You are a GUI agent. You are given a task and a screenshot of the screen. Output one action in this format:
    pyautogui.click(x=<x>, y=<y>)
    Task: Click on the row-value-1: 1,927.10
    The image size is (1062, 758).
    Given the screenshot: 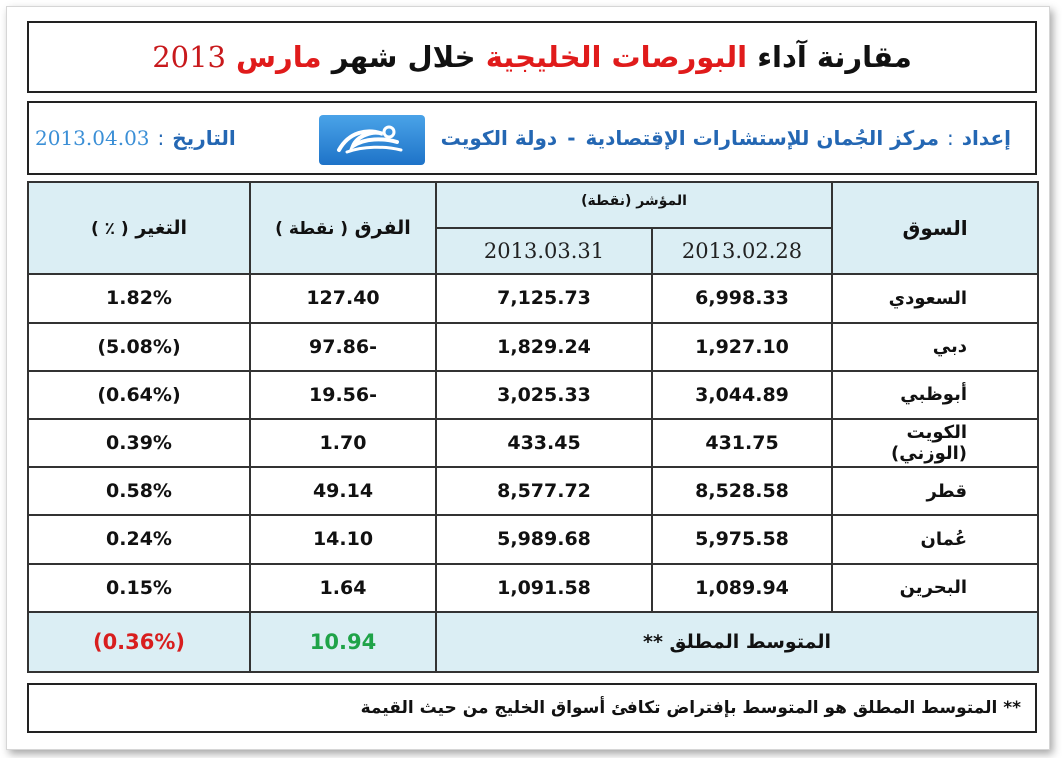 What is the action you would take?
    pyautogui.click(x=742, y=346)
    